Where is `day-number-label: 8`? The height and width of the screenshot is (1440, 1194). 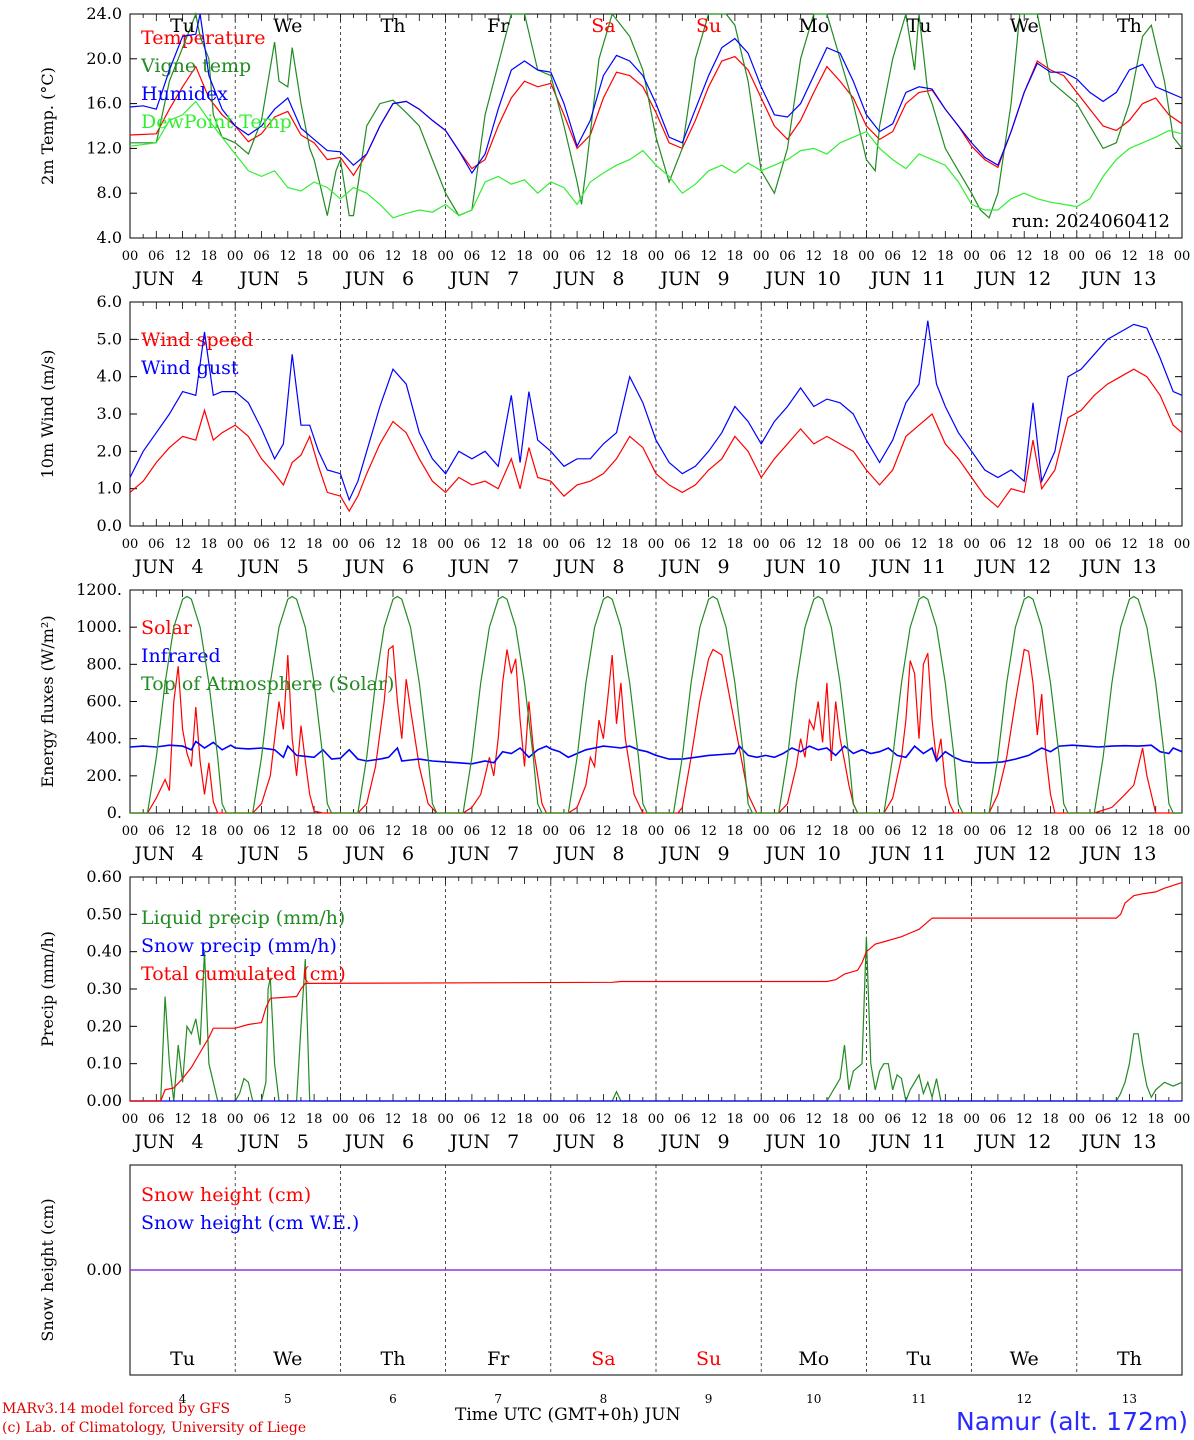
day-number-label: 8 is located at coordinates (618, 567).